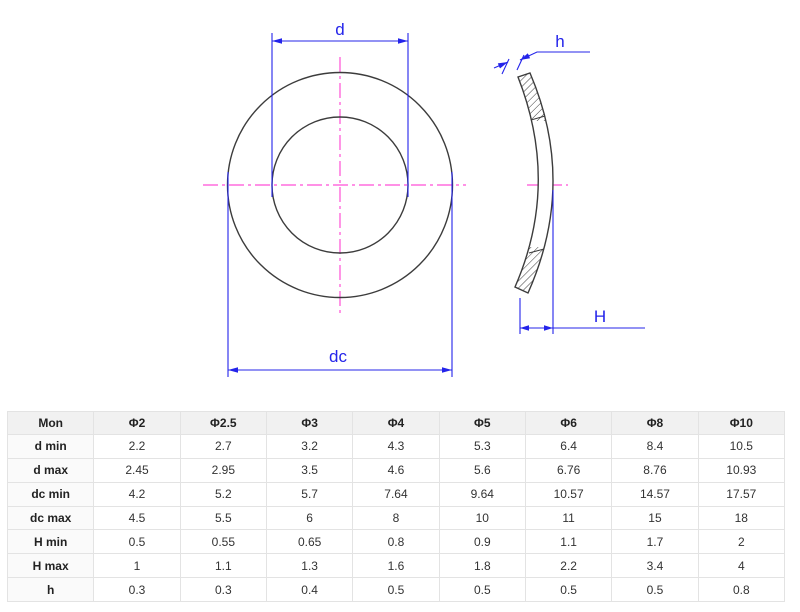 The image size is (800, 612). I want to click on spec-row-label: d min, so click(50, 446).